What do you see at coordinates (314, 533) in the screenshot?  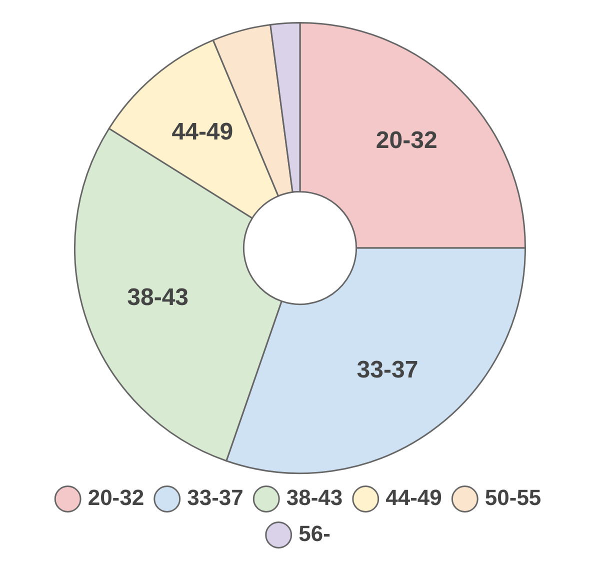 I see `legend-label: 56-` at bounding box center [314, 533].